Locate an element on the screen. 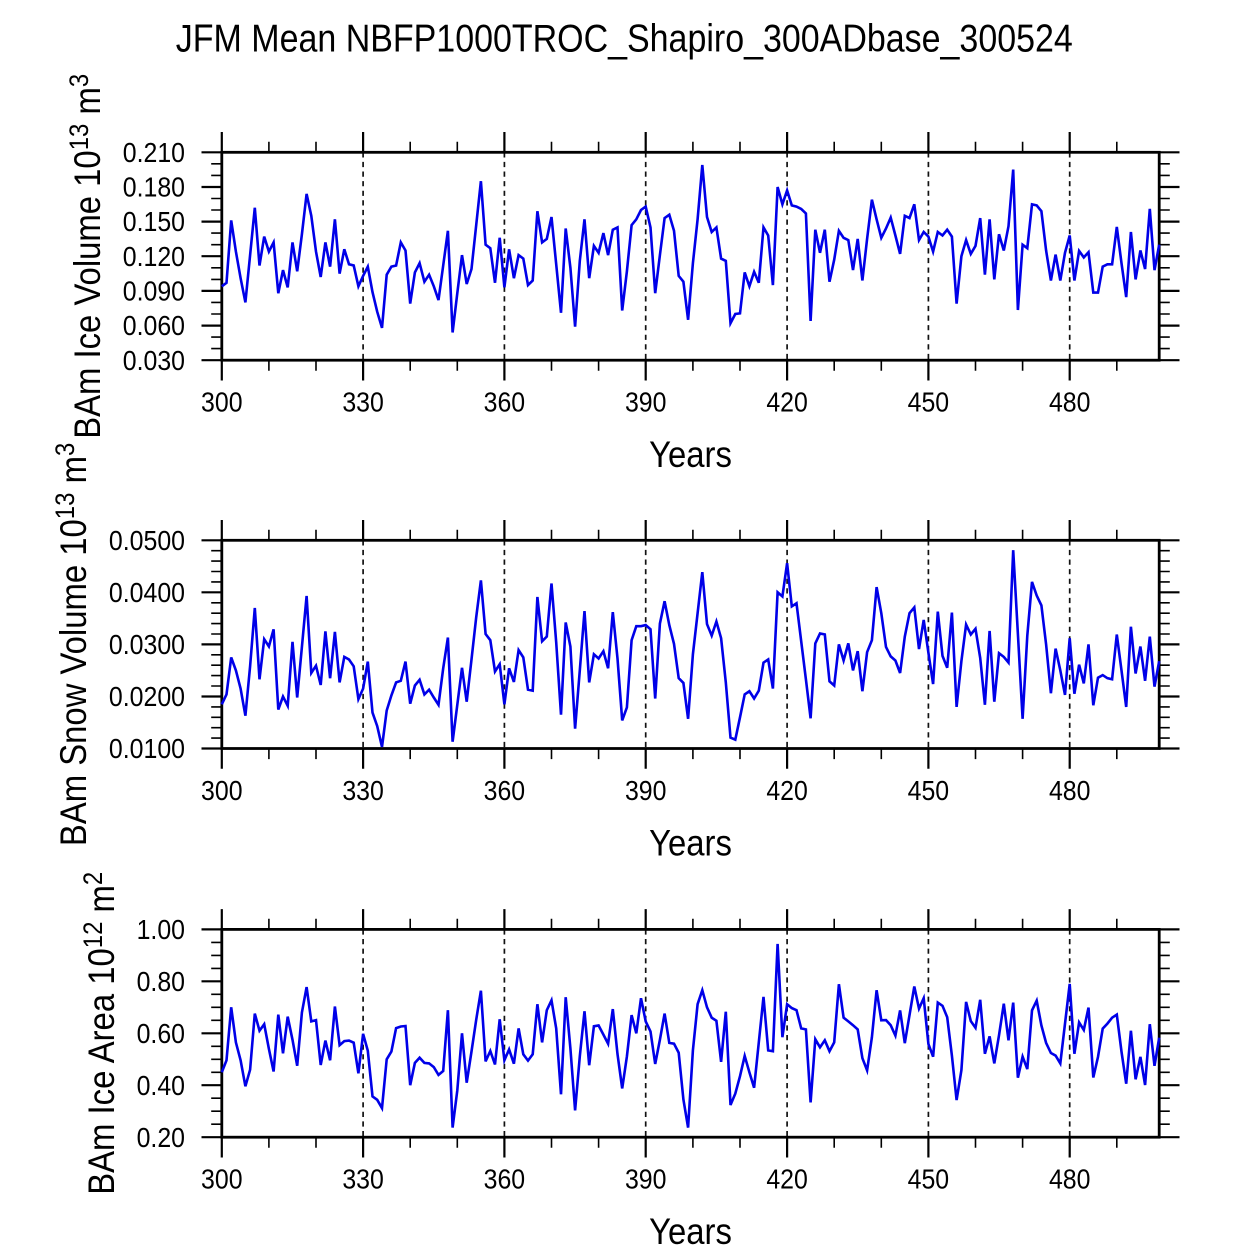  svg-text: 0.60 is located at coordinates (161, 1033).